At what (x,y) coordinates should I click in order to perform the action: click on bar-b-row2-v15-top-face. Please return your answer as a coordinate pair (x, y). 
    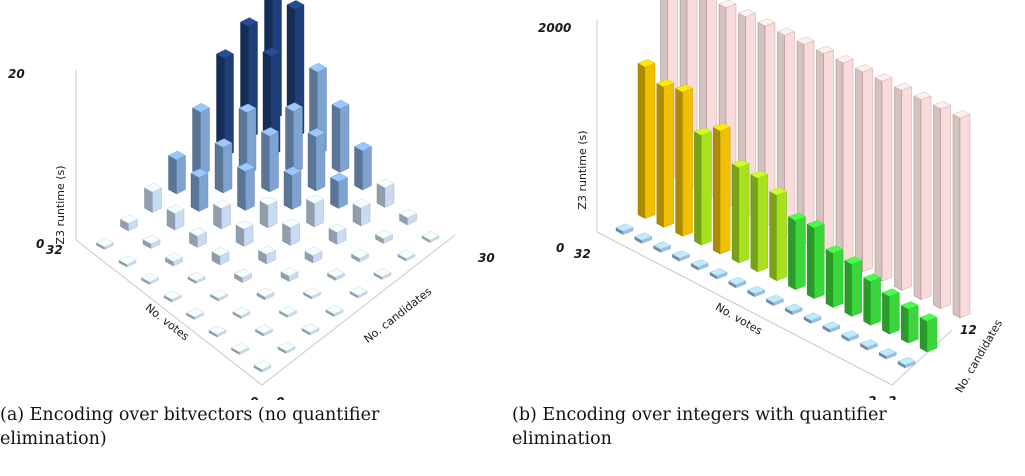
    Looking at the image, I should click on (646, 63).